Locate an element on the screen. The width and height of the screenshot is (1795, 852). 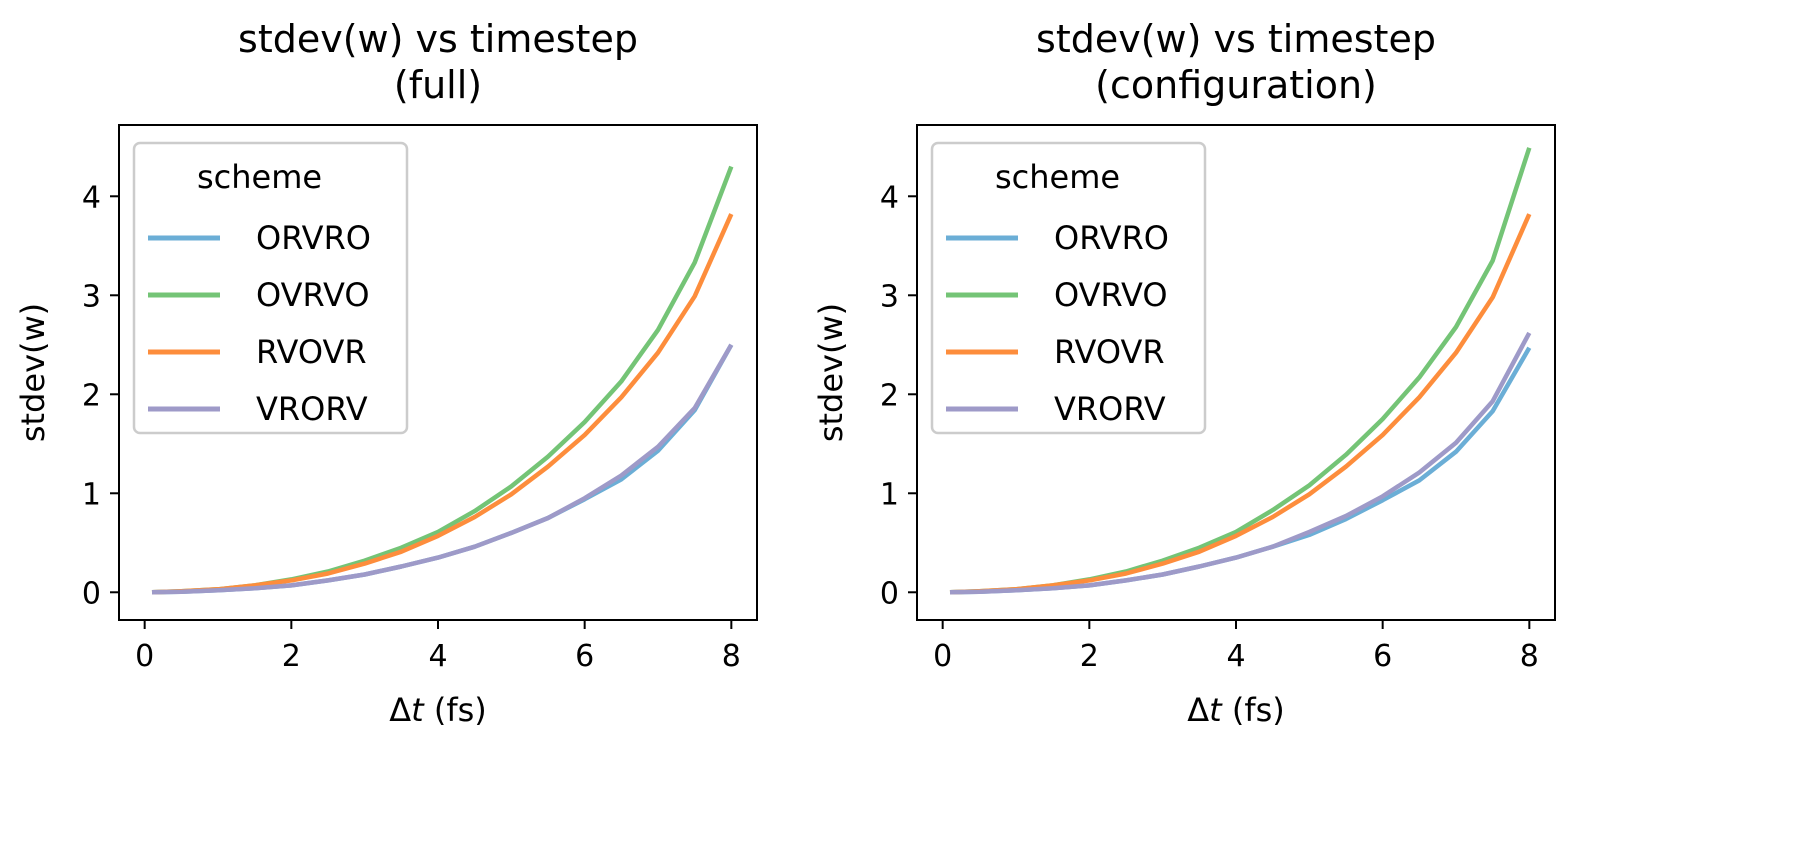
chart-title-line-2: (full) is located at coordinates (438, 85).